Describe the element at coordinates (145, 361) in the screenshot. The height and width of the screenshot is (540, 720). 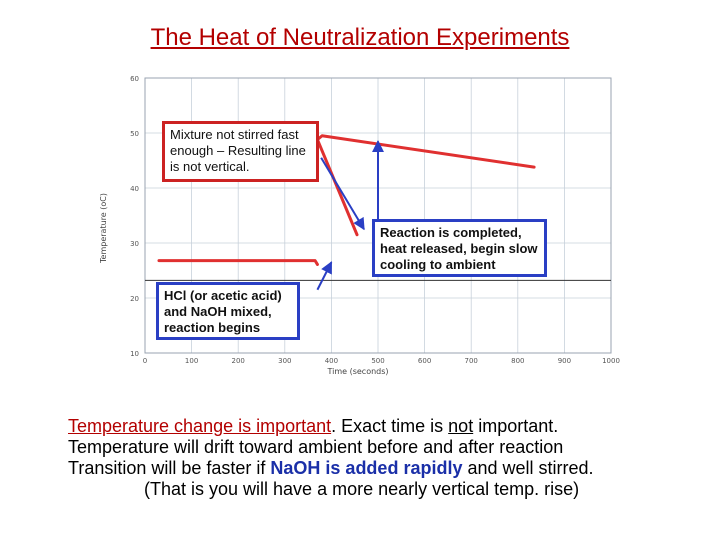
I see `x-tick-label: 0` at that location.